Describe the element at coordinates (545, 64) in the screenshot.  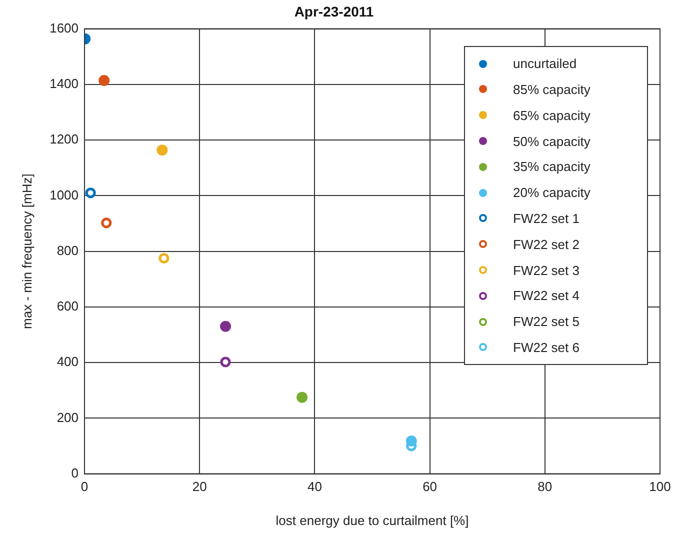
I see `legend-label: uncurtailed` at that location.